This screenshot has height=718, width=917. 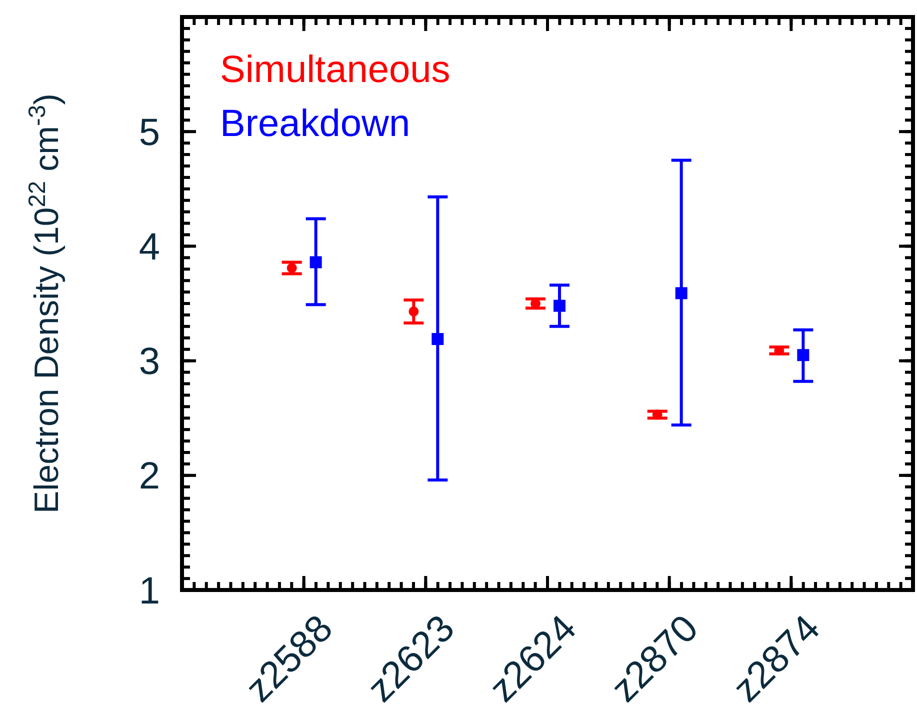 What do you see at coordinates (149, 133) in the screenshot?
I see `y-tick-label: 5` at bounding box center [149, 133].